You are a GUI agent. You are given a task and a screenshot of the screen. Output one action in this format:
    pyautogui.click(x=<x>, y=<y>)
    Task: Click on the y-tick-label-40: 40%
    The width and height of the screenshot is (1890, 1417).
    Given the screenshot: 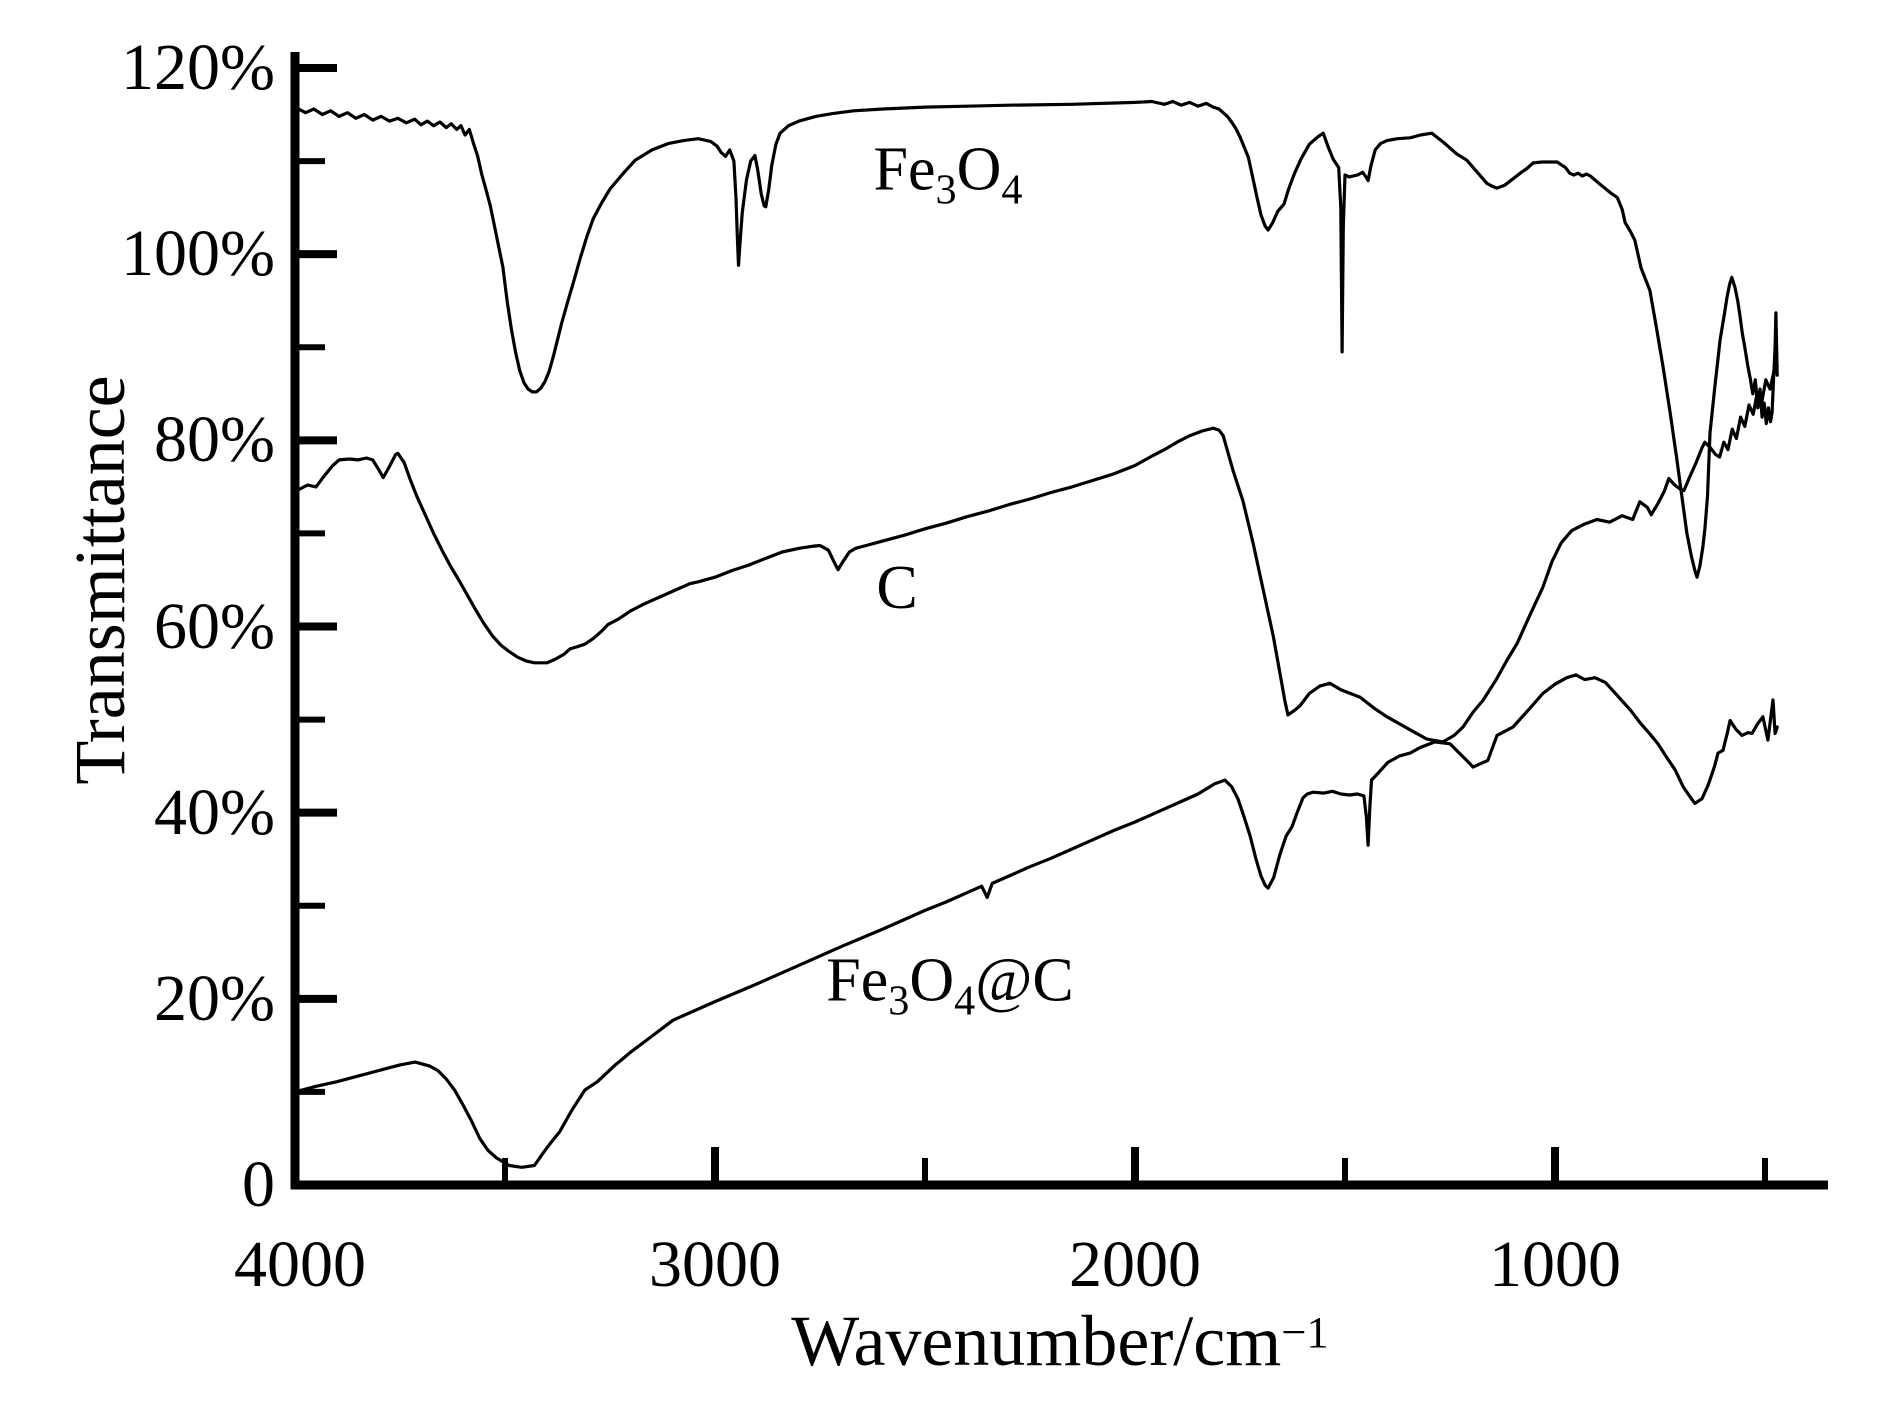 What is the action you would take?
    pyautogui.click(x=214, y=812)
    